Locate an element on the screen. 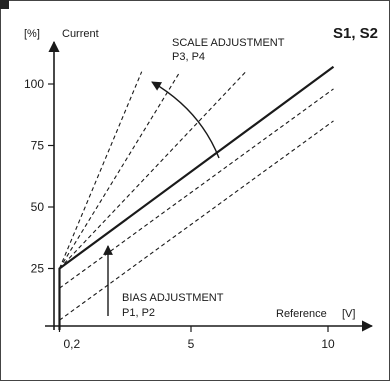 The height and width of the screenshot is (386, 390). x-tick-label-10: 10 is located at coordinates (328, 344).